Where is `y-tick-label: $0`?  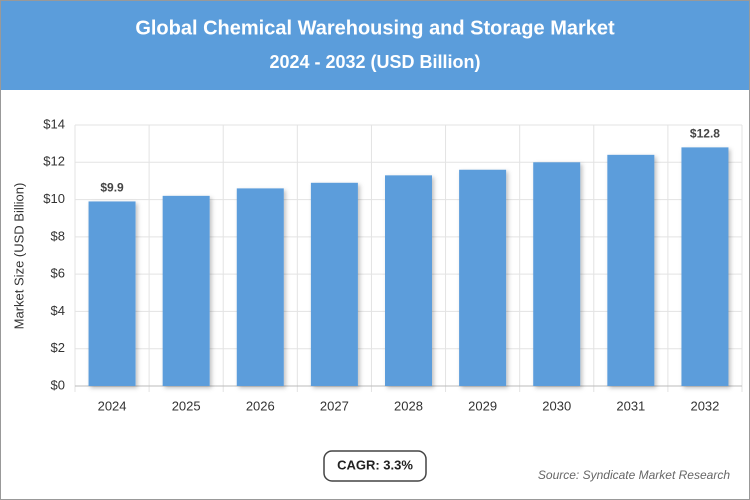
y-tick-label: $0 is located at coordinates (58, 384).